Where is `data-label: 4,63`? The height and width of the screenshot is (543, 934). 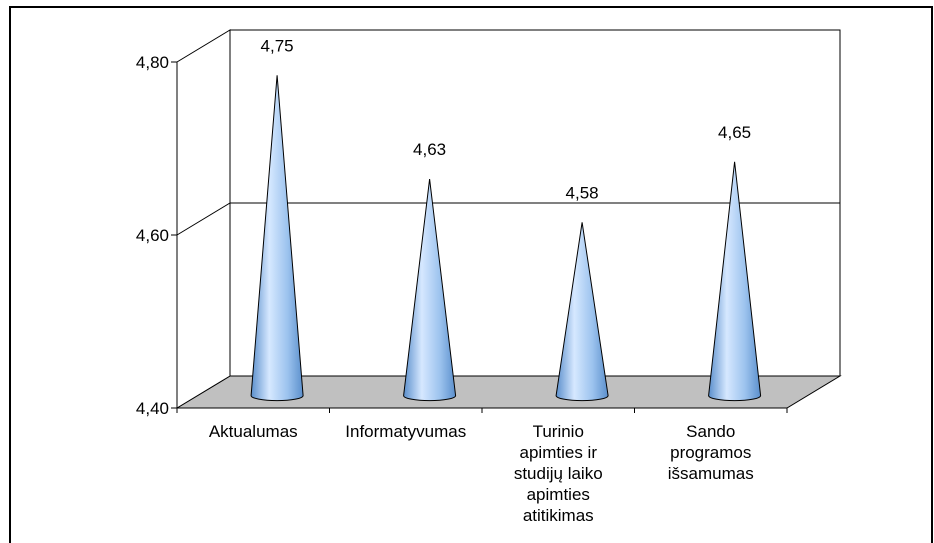 data-label: 4,63 is located at coordinates (429, 149).